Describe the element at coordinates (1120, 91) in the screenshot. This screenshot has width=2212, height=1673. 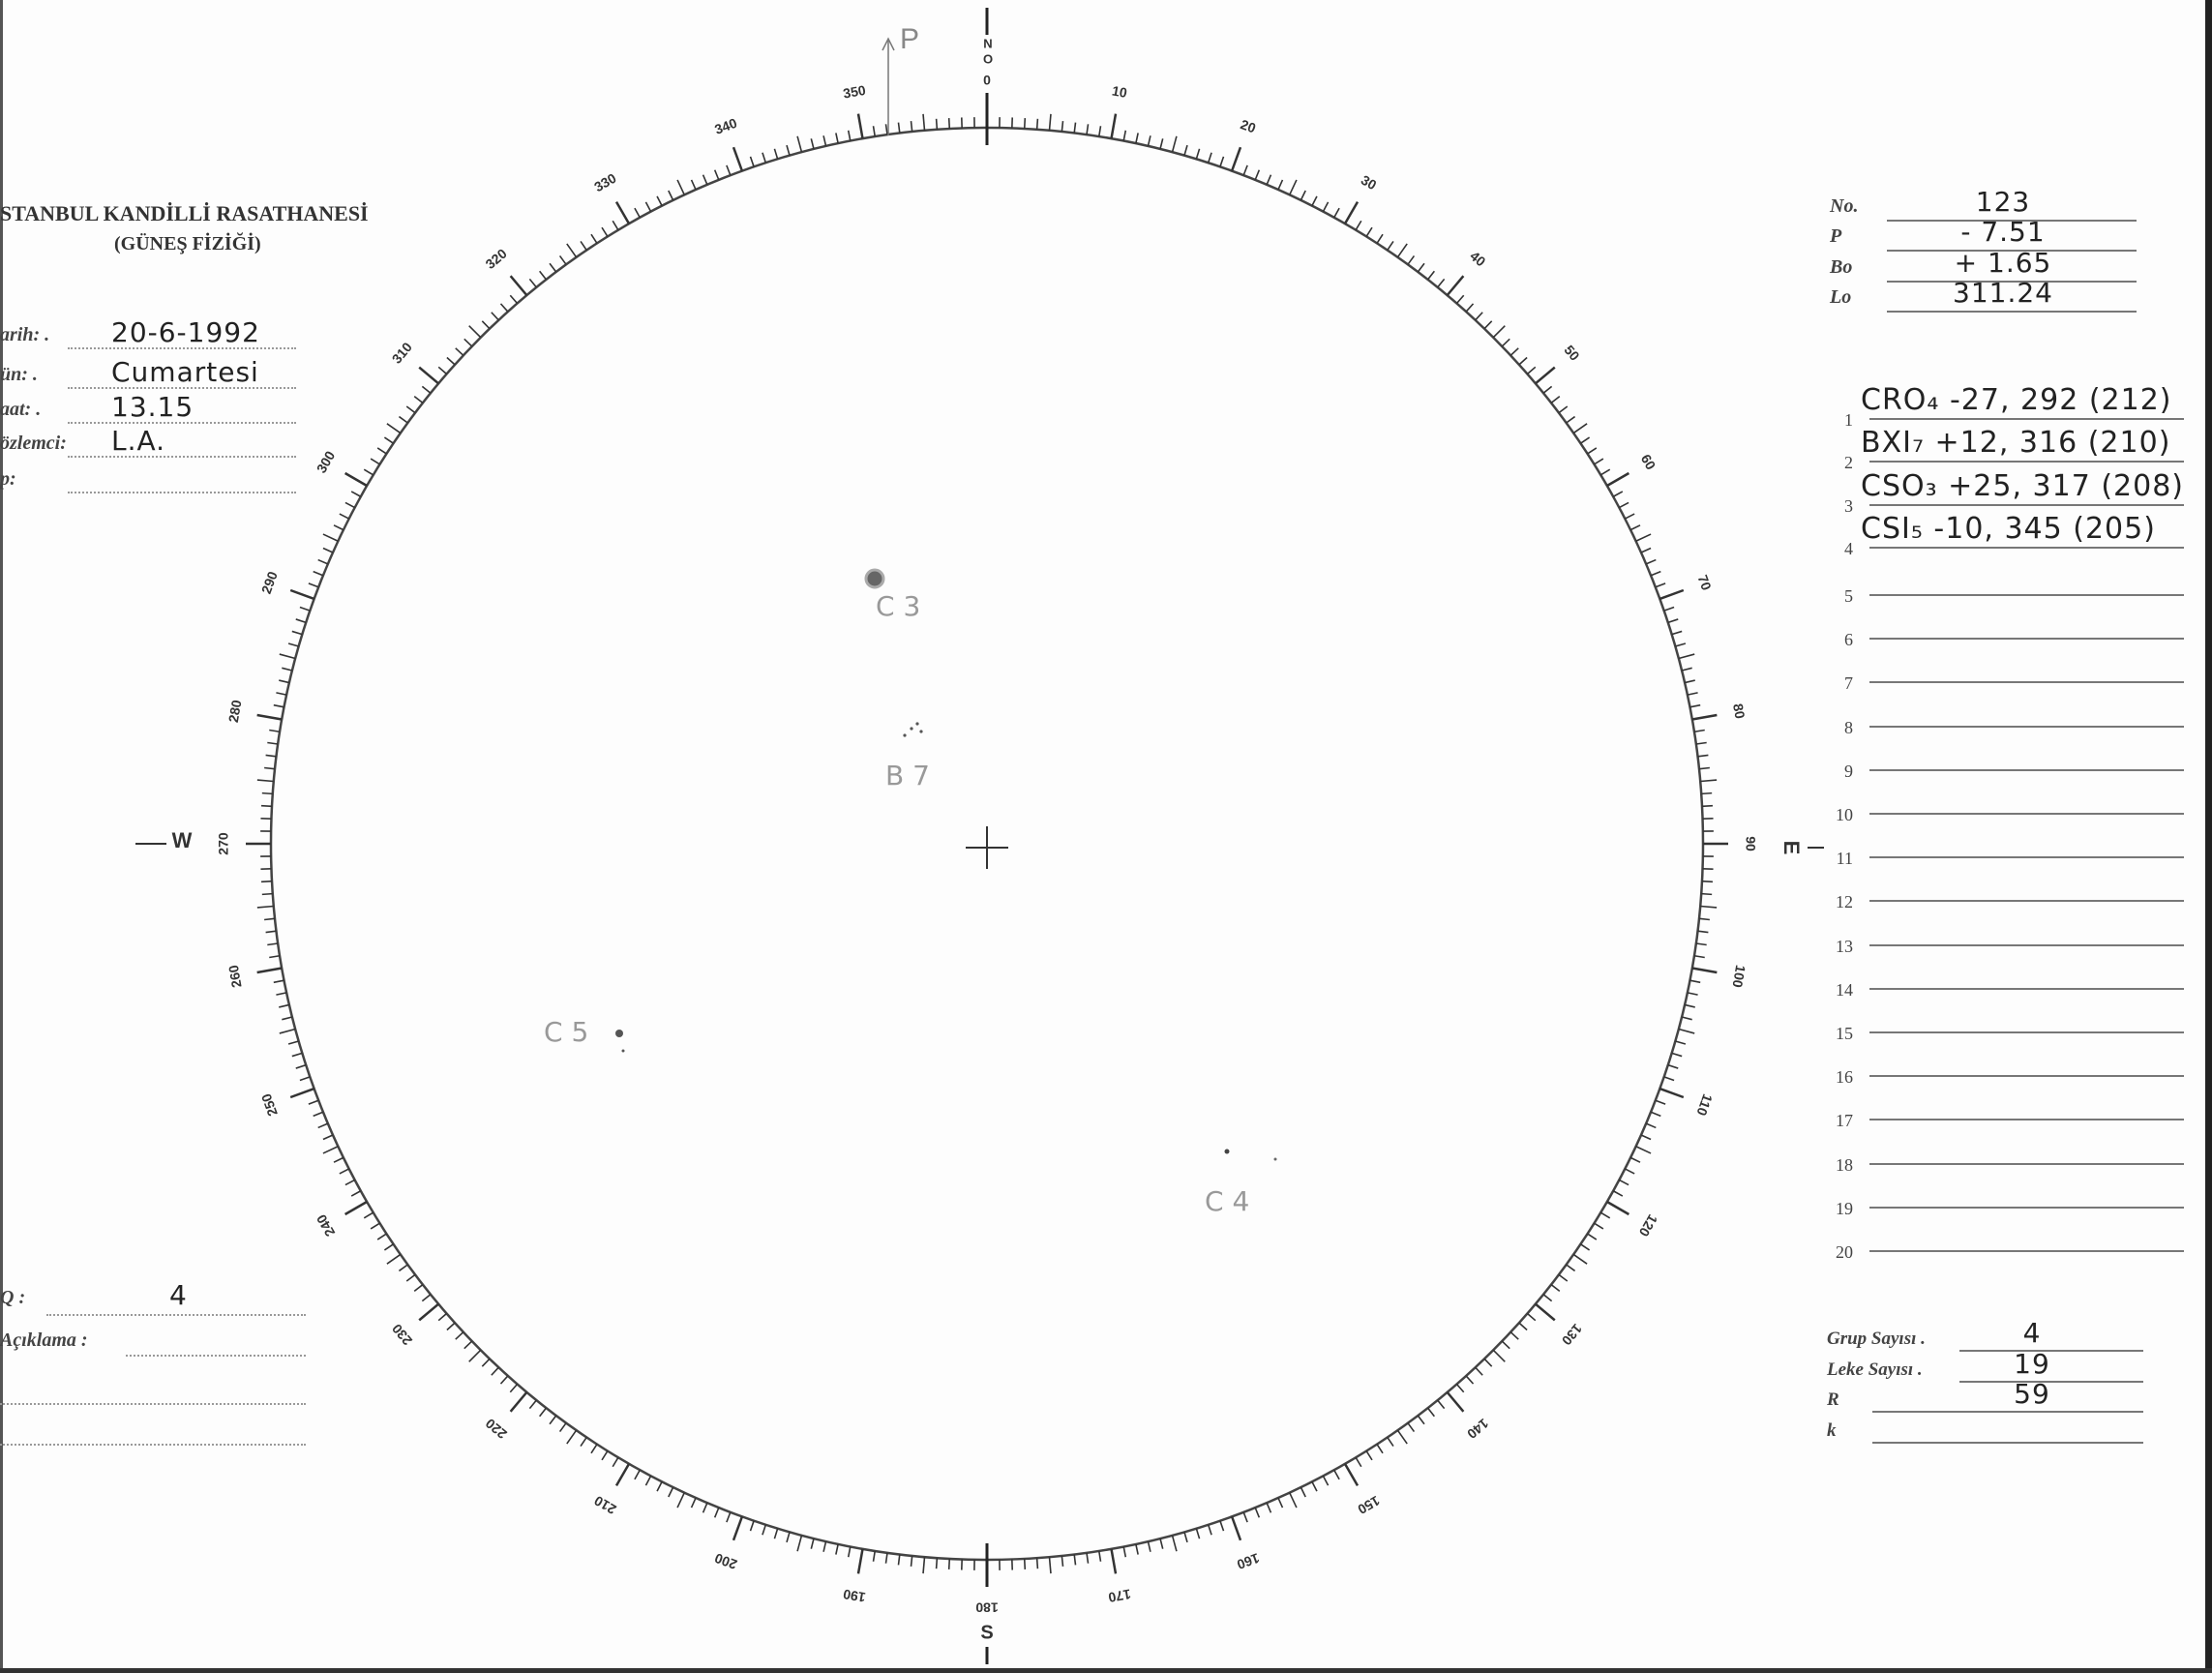
I see `degree-label: 10` at that location.